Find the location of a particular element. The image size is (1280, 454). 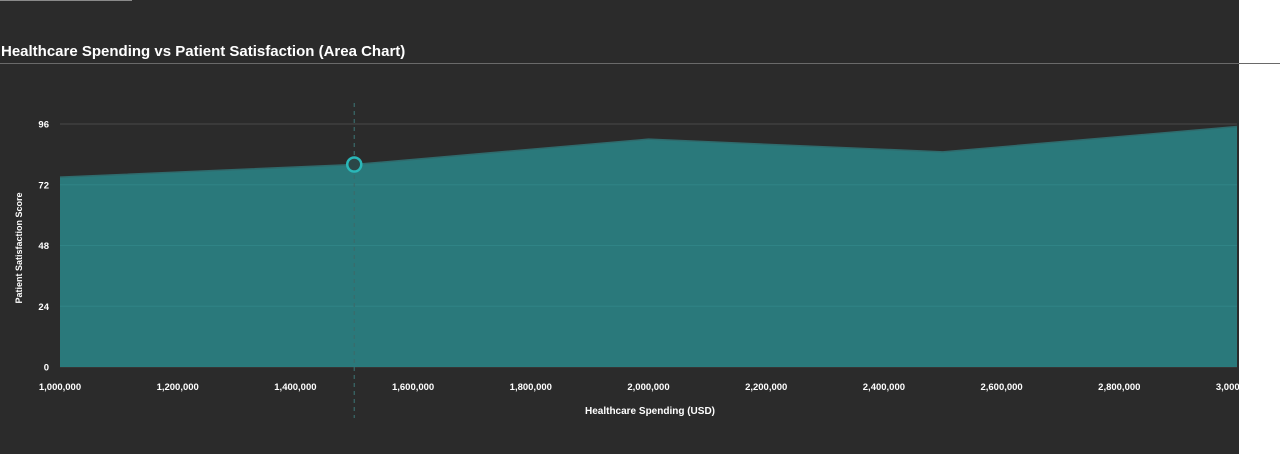

y-axis-ticks: 0 24 48 72 96 is located at coordinates (43, 247).